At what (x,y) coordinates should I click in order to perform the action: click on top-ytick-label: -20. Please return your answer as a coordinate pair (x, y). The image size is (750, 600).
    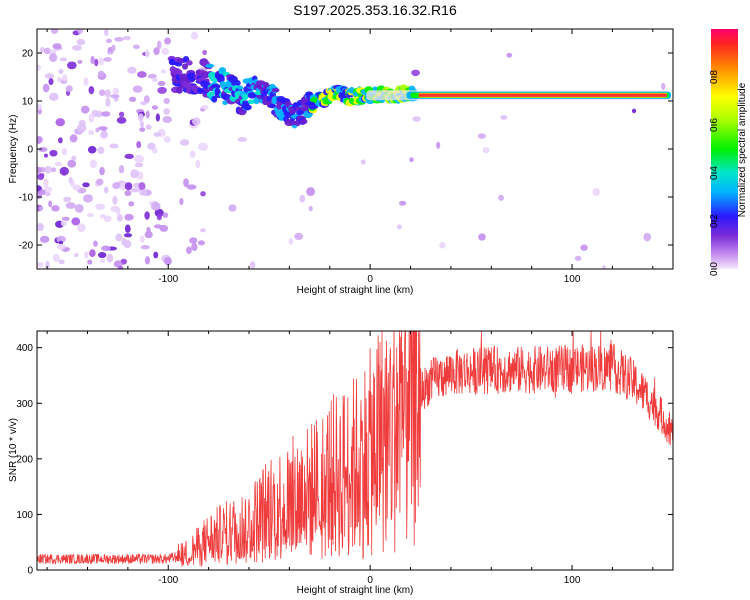
    Looking at the image, I should click on (26, 246).